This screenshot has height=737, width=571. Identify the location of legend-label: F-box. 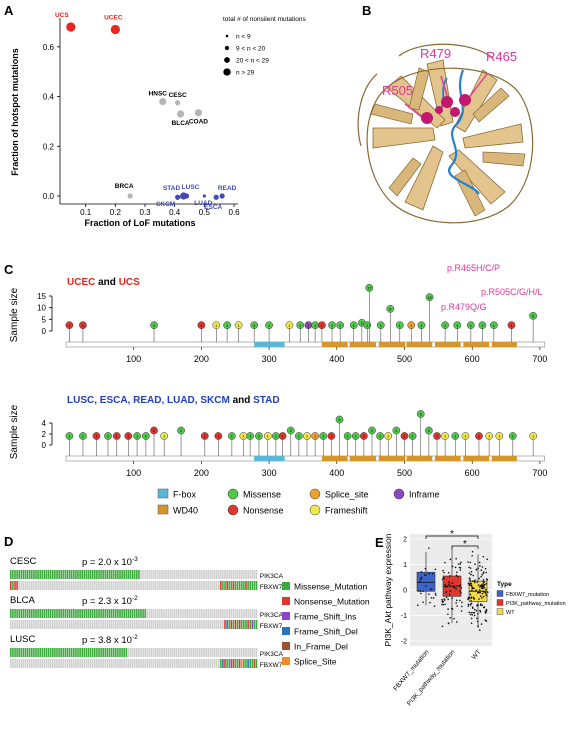
(185, 495).